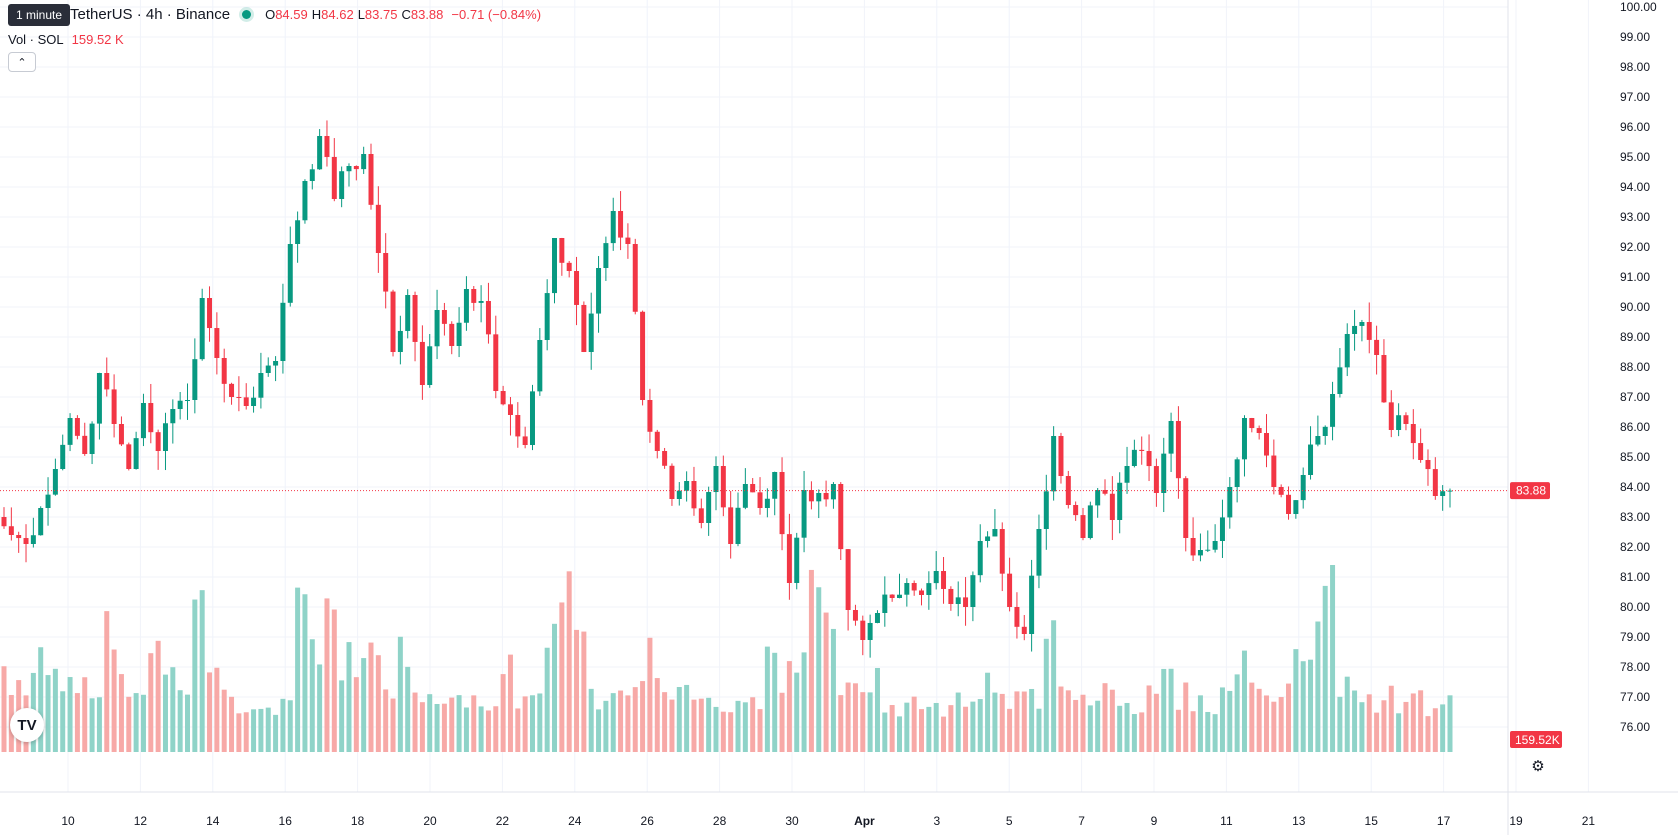  What do you see at coordinates (648, 821) in the screenshot?
I see `time-tick-label: 26` at bounding box center [648, 821].